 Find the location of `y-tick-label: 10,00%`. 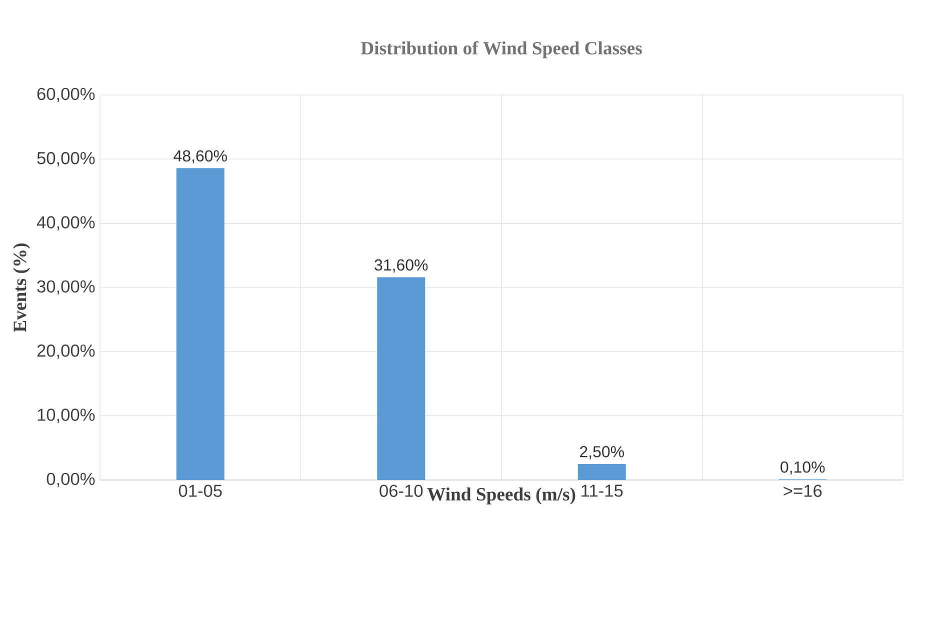

y-tick-label: 10,00% is located at coordinates (66, 415).